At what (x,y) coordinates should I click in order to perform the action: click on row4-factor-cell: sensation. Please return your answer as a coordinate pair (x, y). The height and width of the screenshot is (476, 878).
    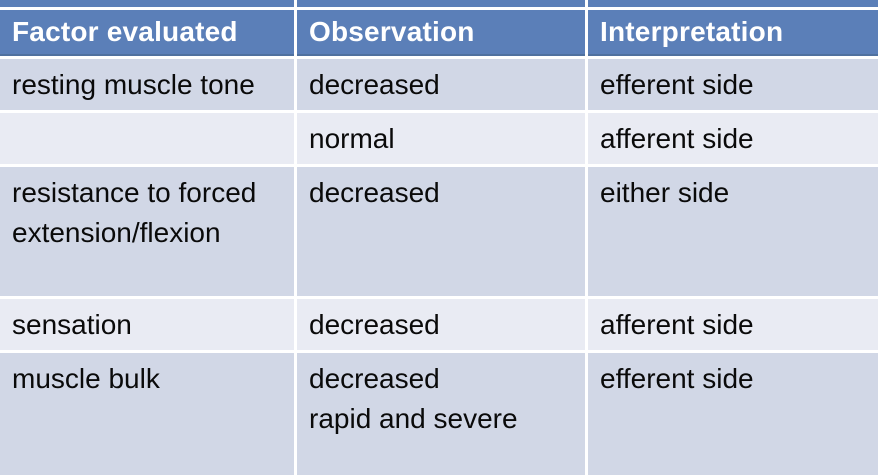
    Looking at the image, I should click on (147, 324).